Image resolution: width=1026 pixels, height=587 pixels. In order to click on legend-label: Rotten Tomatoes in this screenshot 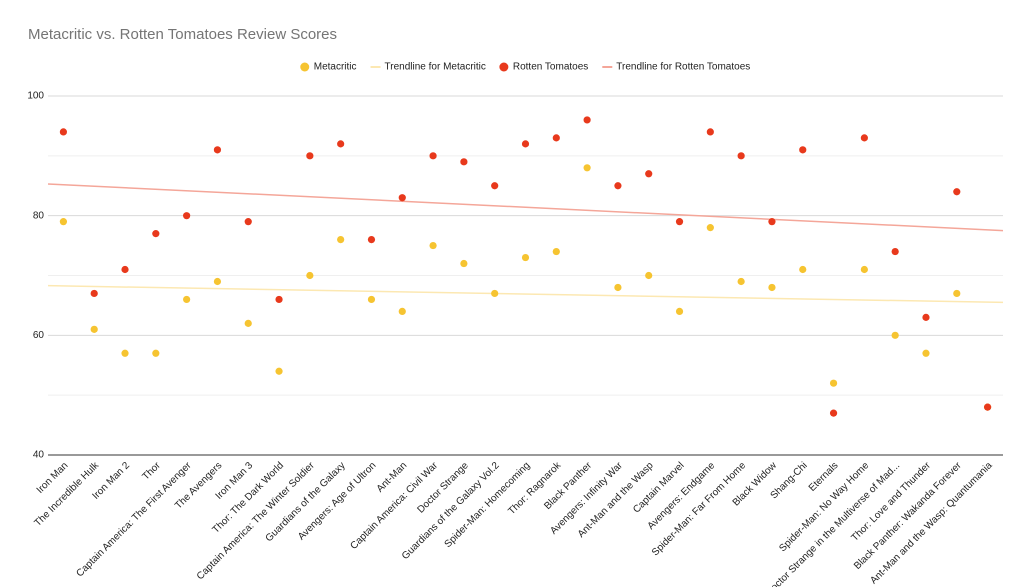, I will do `click(550, 67)`.